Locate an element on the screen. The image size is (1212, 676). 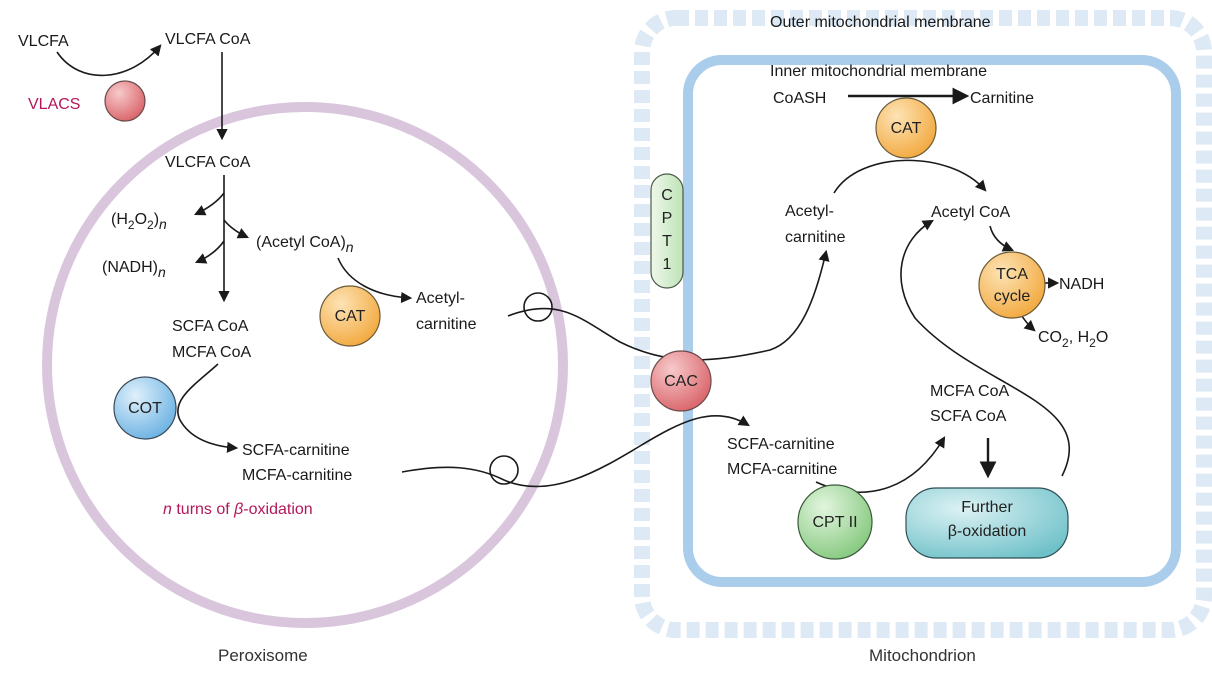
acetyl-coa-mito-label: Acetyl CoA is located at coordinates (970, 212).